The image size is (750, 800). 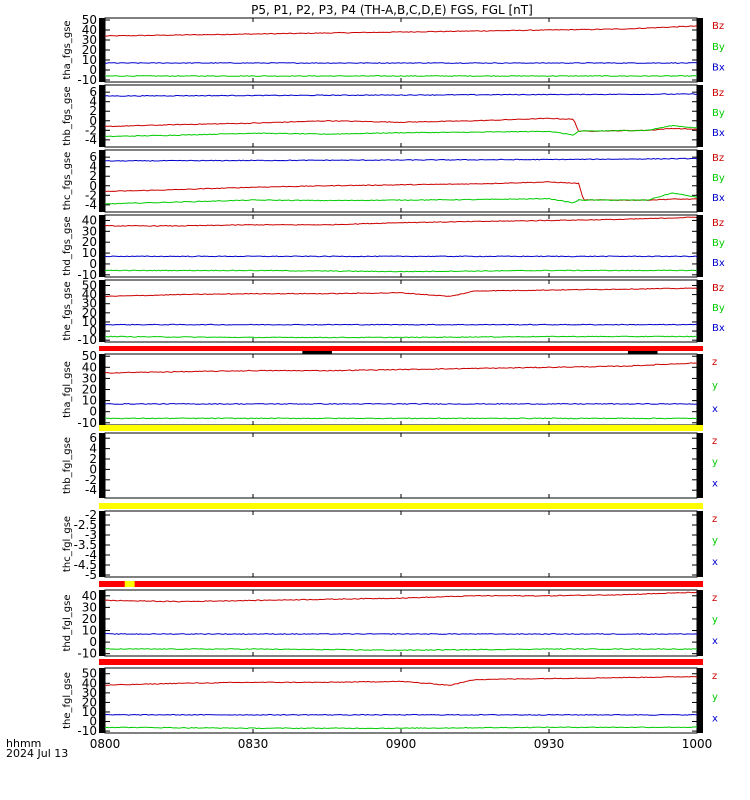 What do you see at coordinates (67, 115) in the screenshot?
I see `y-axis-label: thb_fgs_gse` at bounding box center [67, 115].